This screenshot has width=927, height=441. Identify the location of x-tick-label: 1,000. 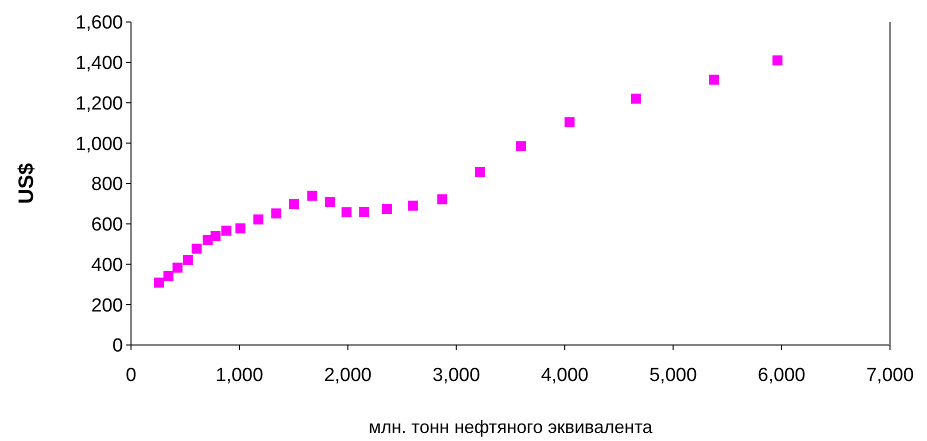
(240, 375).